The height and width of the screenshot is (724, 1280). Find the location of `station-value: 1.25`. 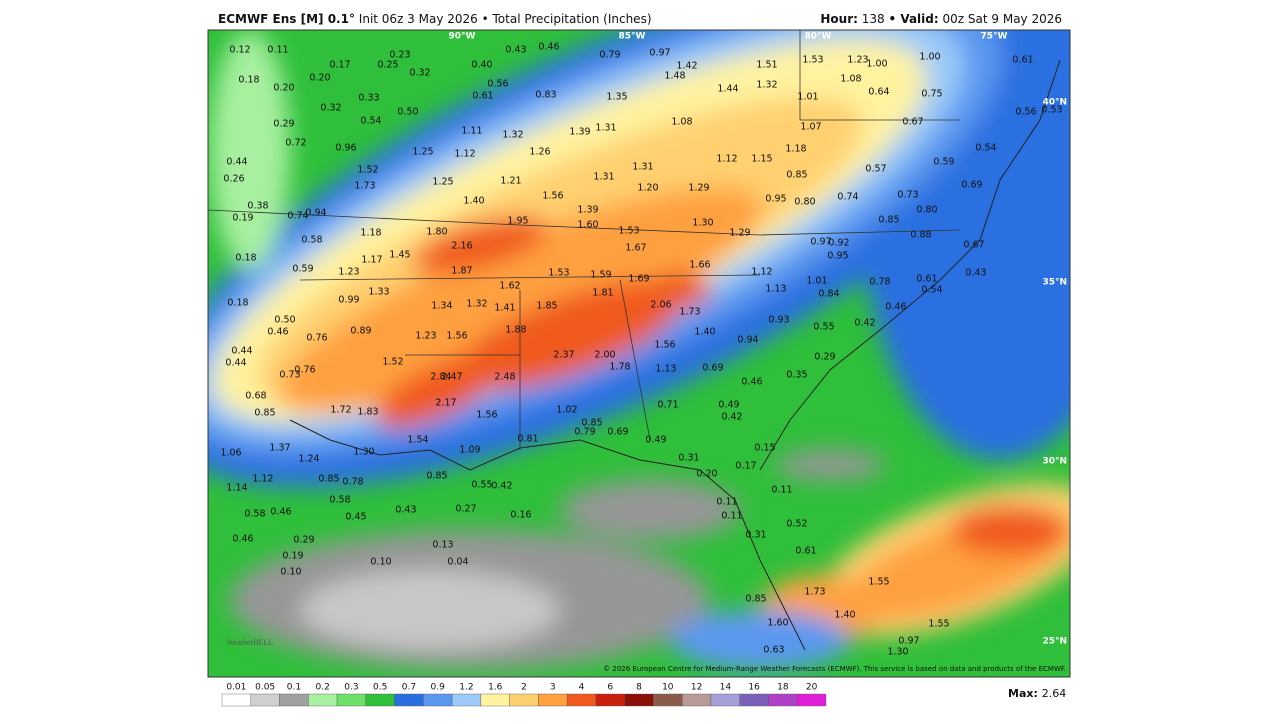

station-value: 1.25 is located at coordinates (422, 152).